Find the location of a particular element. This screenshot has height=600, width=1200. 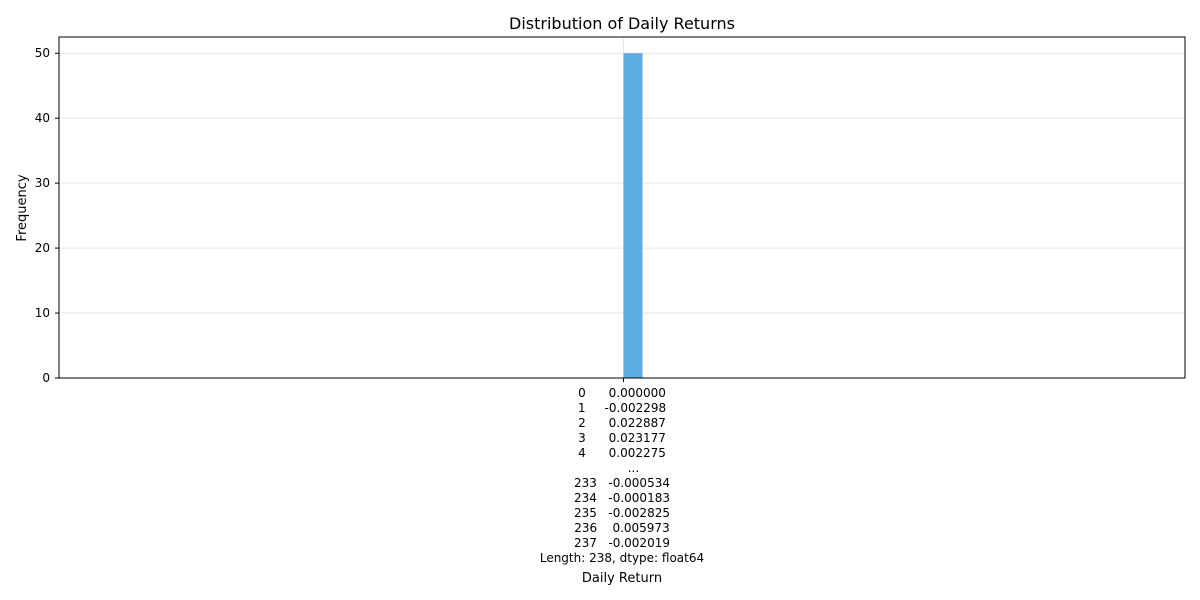

bars is located at coordinates (633, 215).